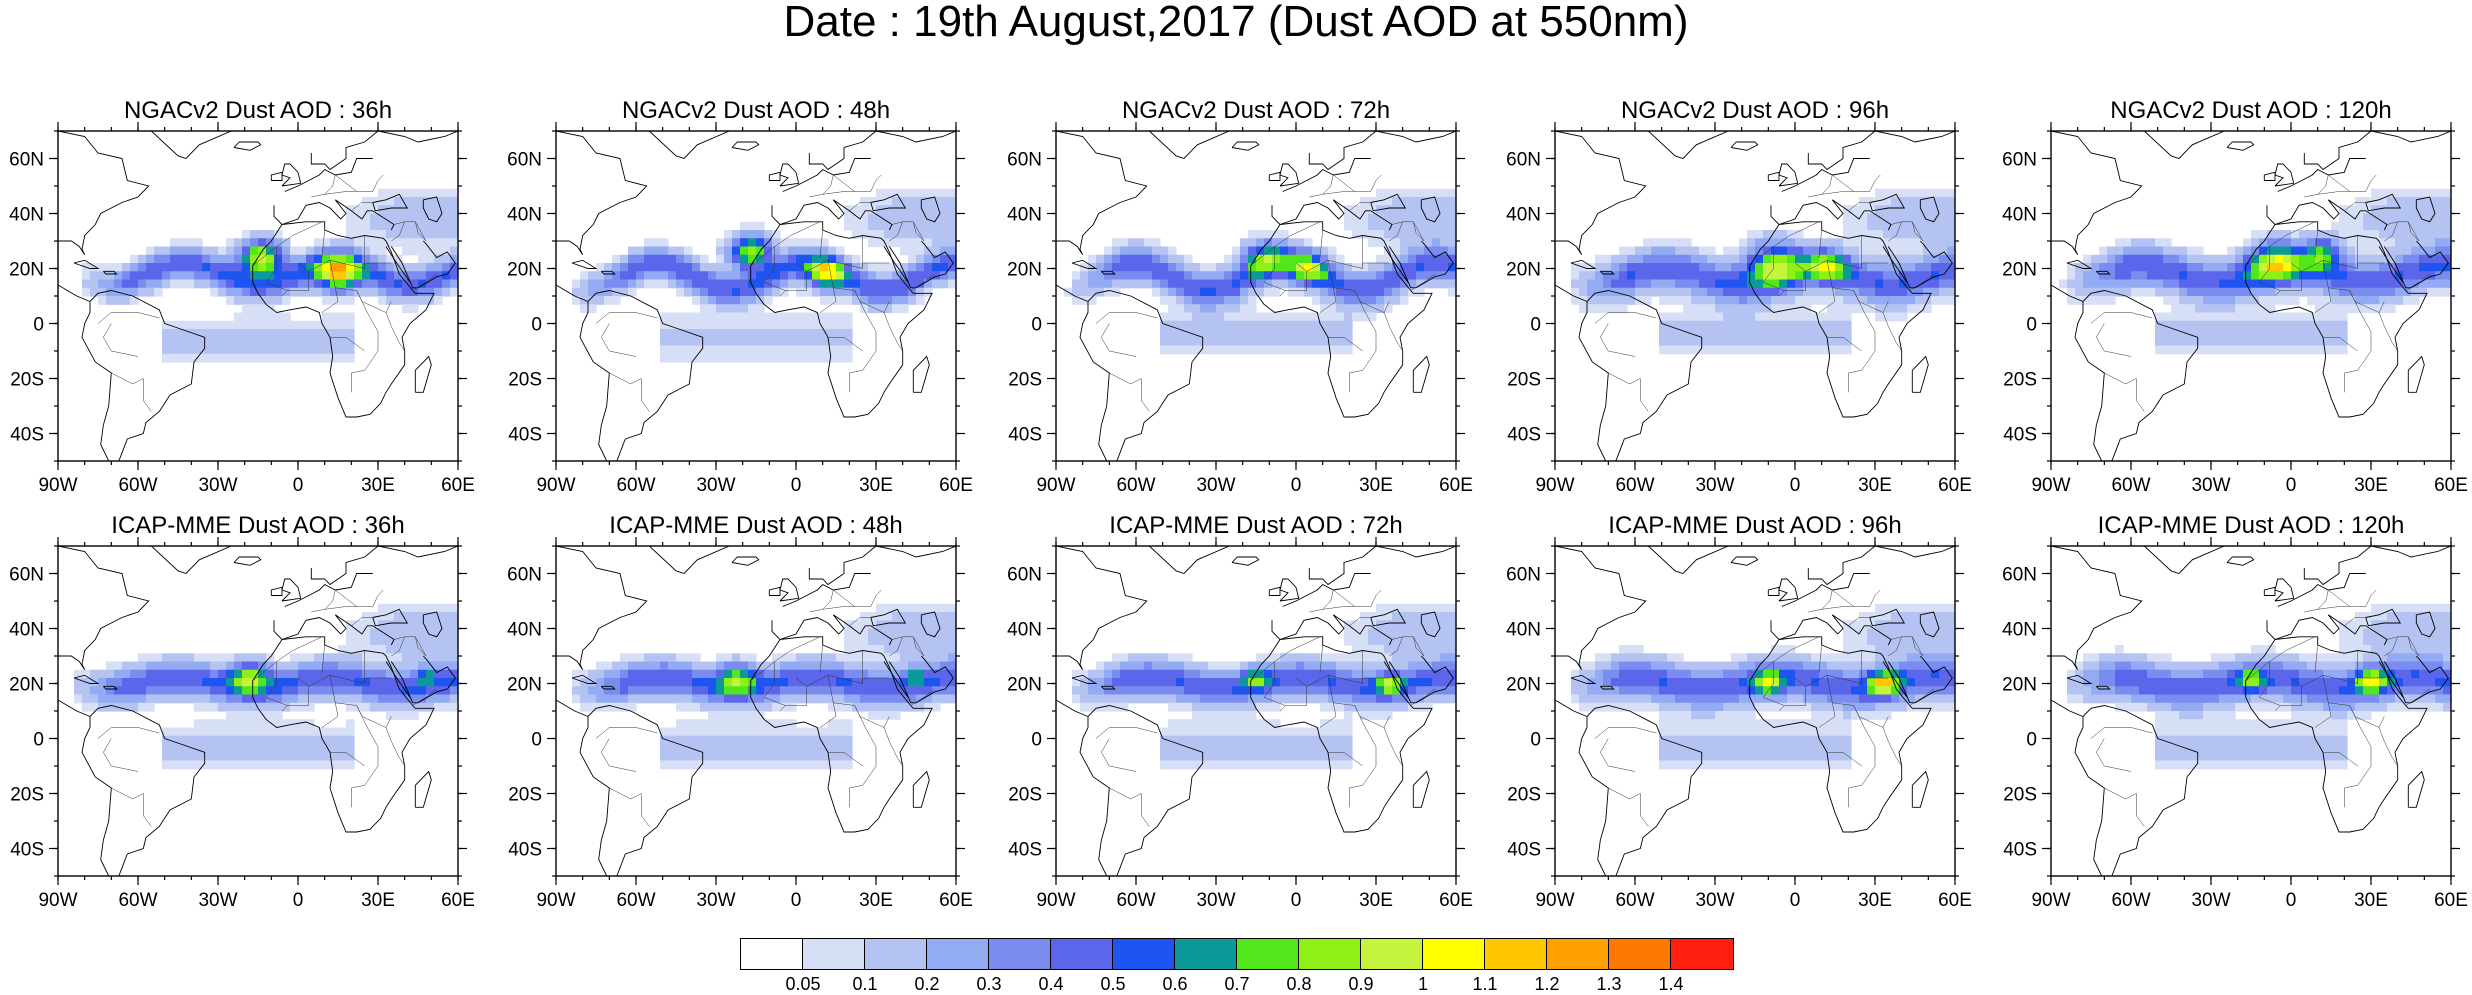  Describe the element at coordinates (1755, 525) in the screenshot. I see `panel-title: ICAP-MME Dust AOD : 96h` at that location.